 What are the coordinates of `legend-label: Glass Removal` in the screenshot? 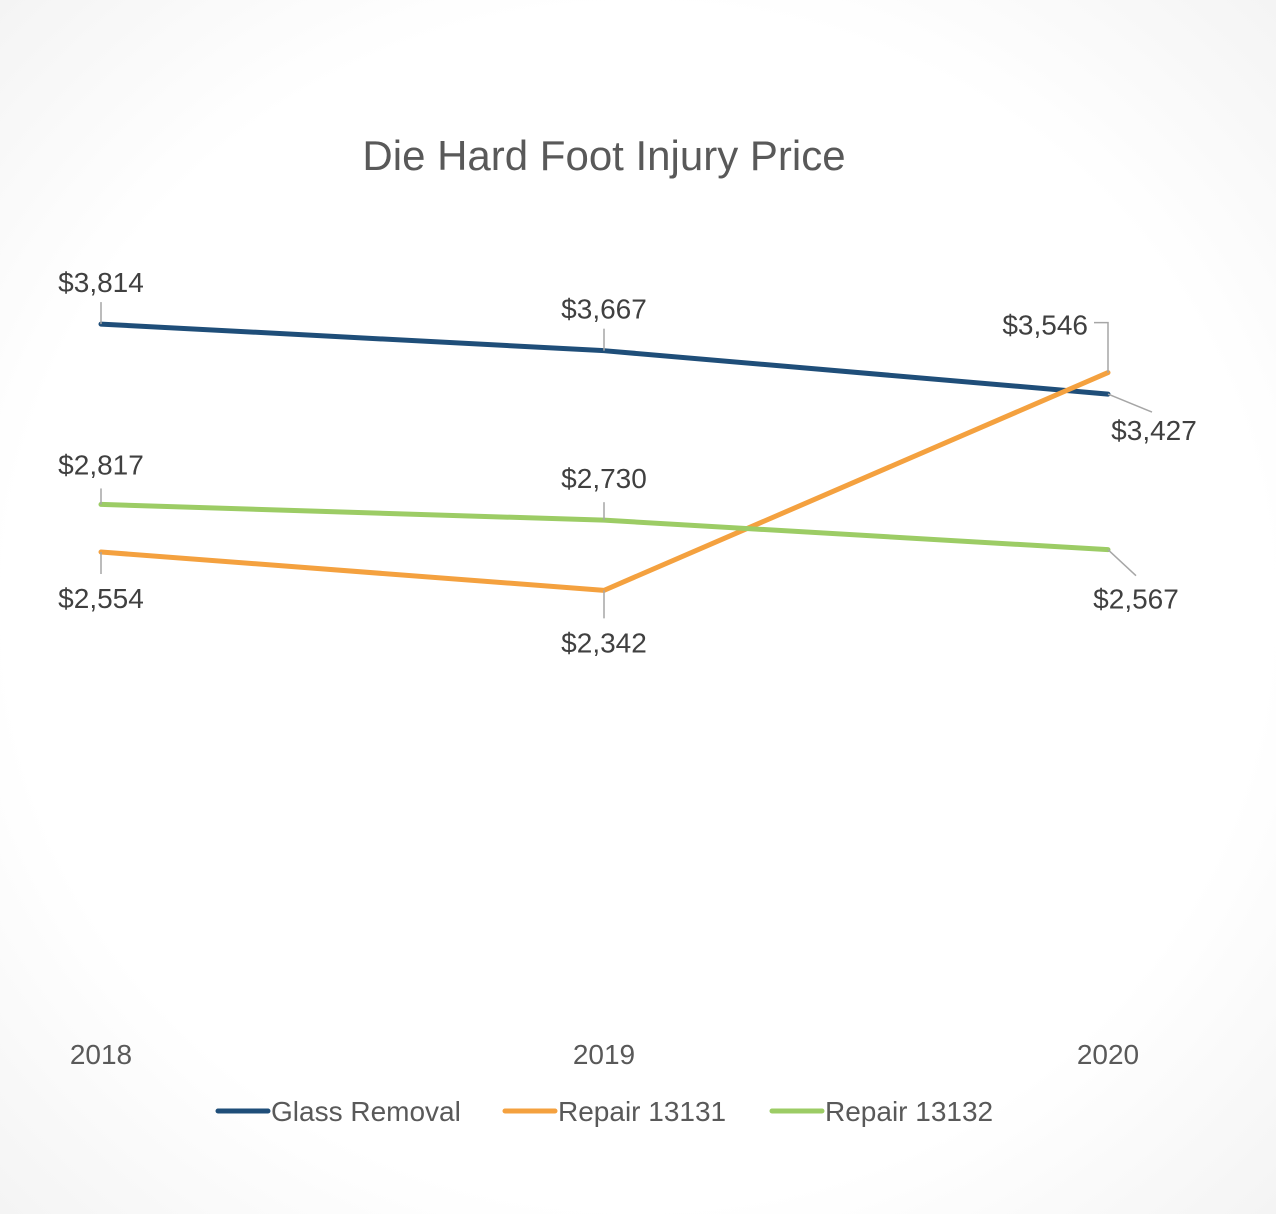 It's located at (366, 1111).